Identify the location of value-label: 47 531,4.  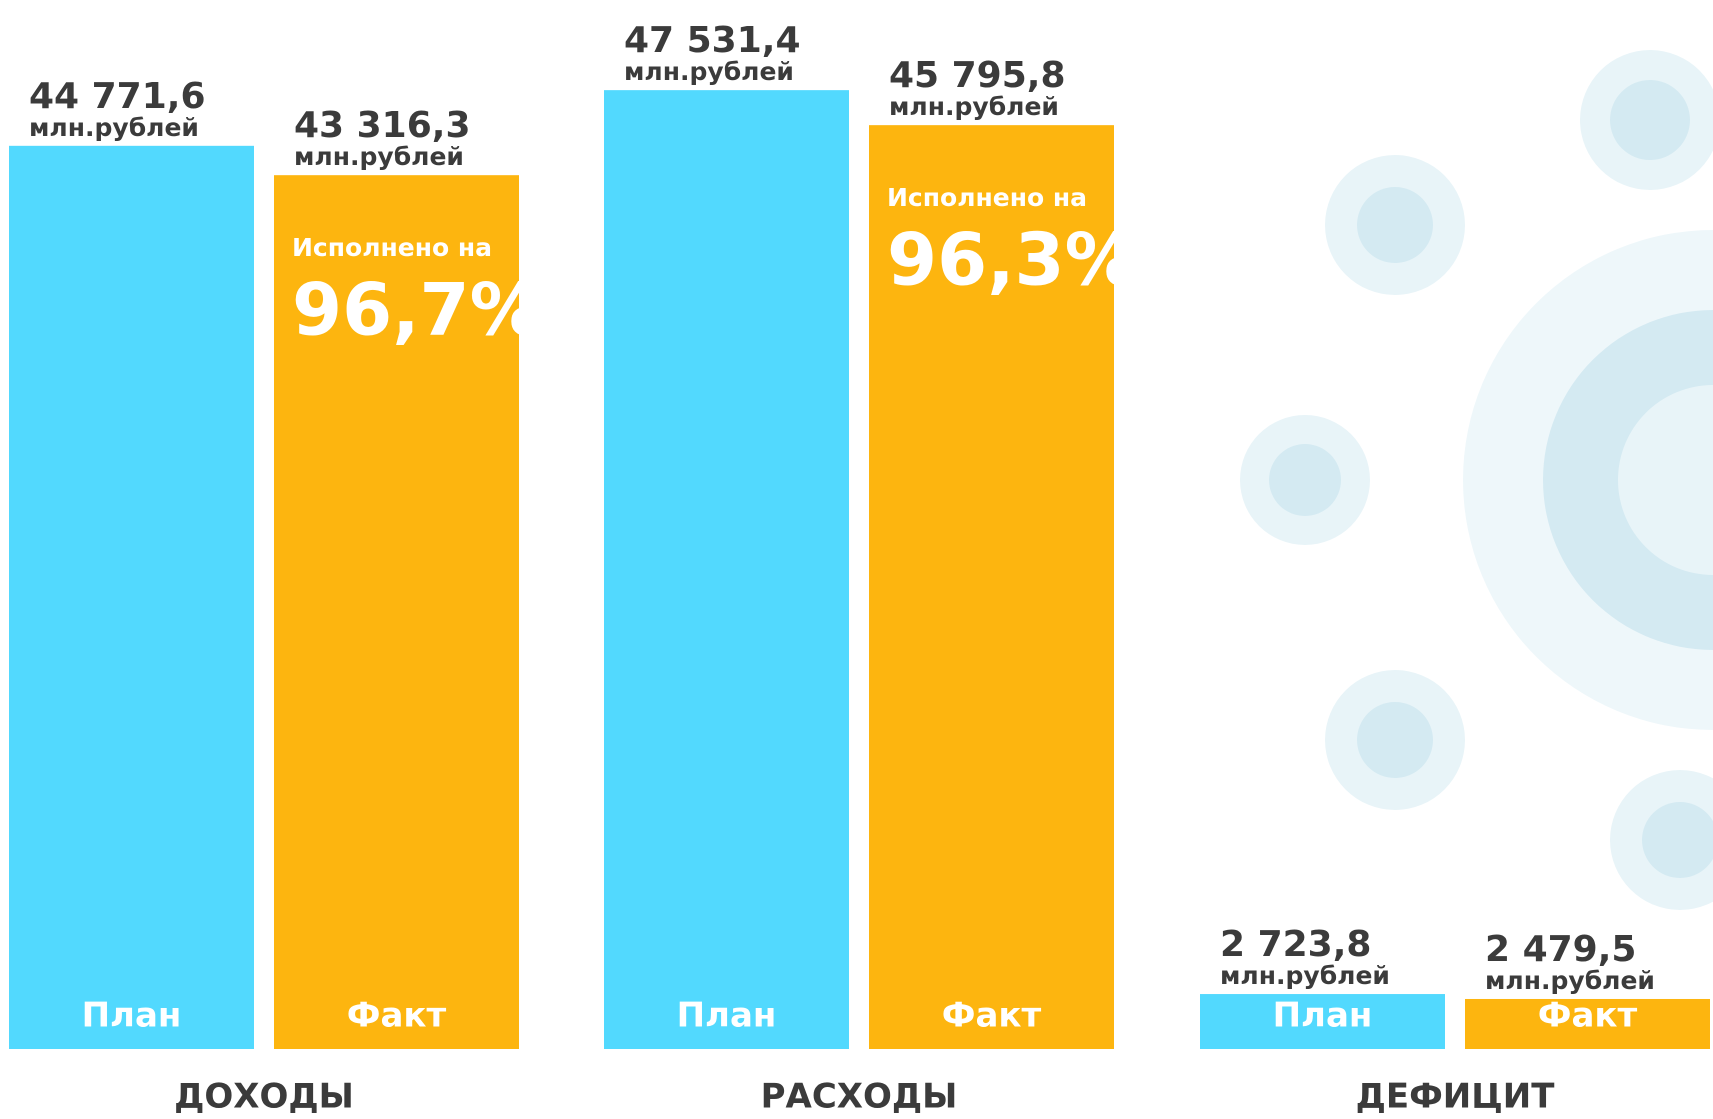
(712, 40).